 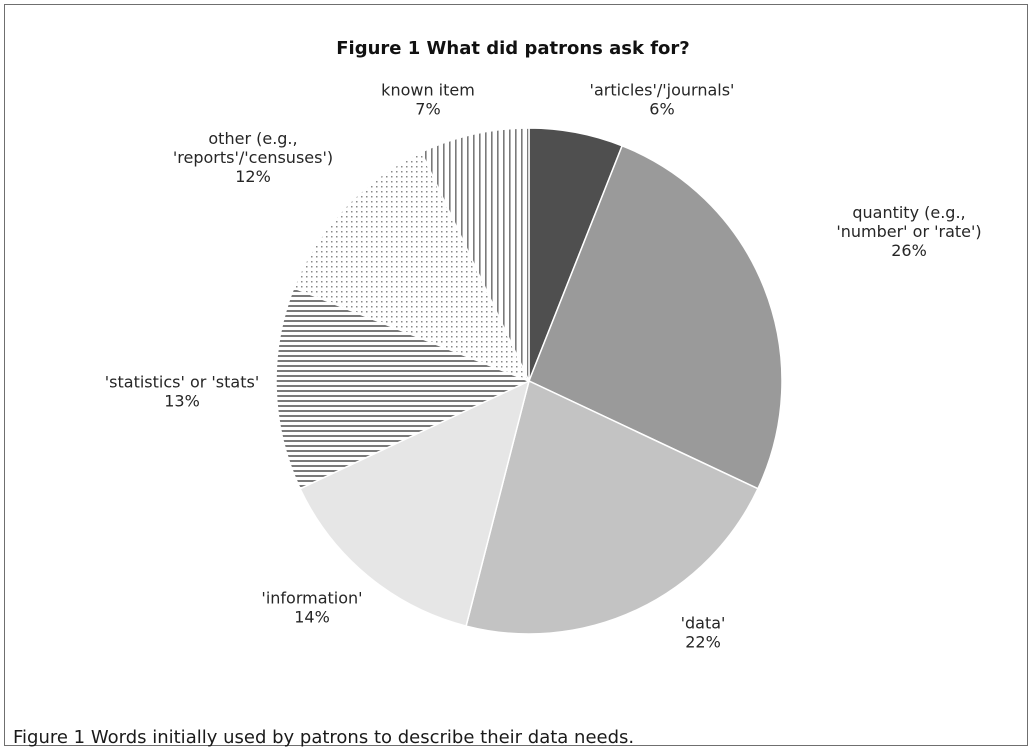 I want to click on slice-label: 'statistics' or 'stats' 13%, so click(x=182, y=392).